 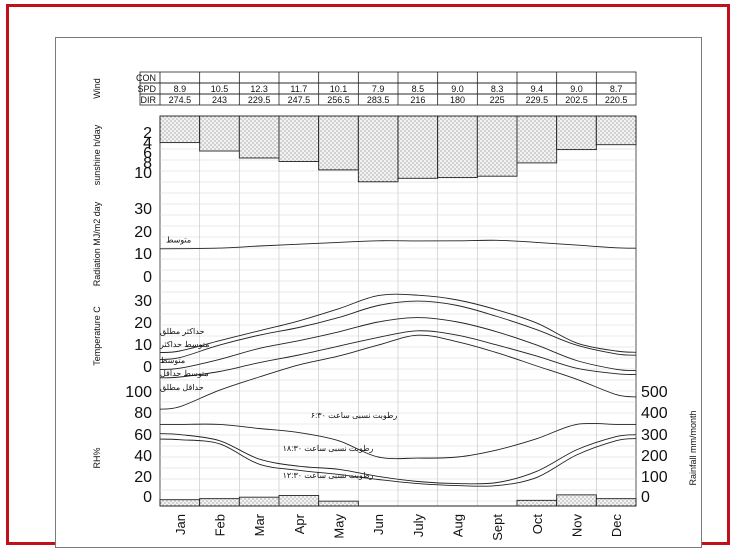 What do you see at coordinates (339, 526) in the screenshot?
I see `month-tick-label: May` at bounding box center [339, 526].